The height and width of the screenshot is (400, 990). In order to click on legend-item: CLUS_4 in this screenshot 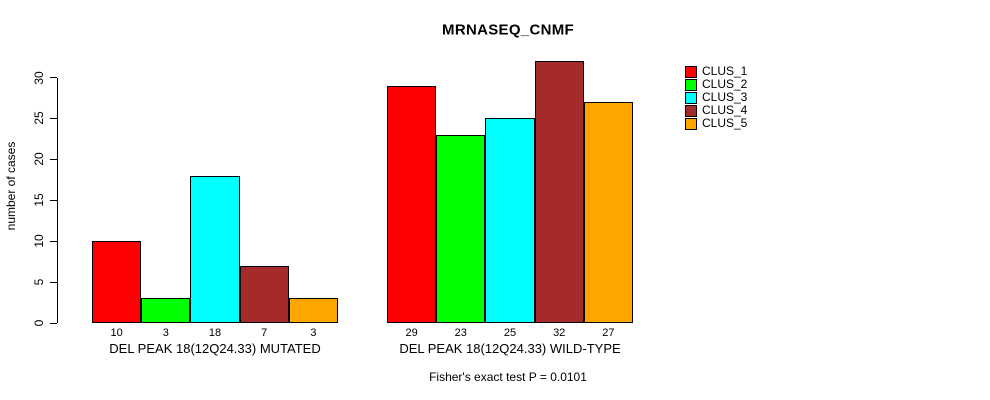, I will do `click(716, 110)`.